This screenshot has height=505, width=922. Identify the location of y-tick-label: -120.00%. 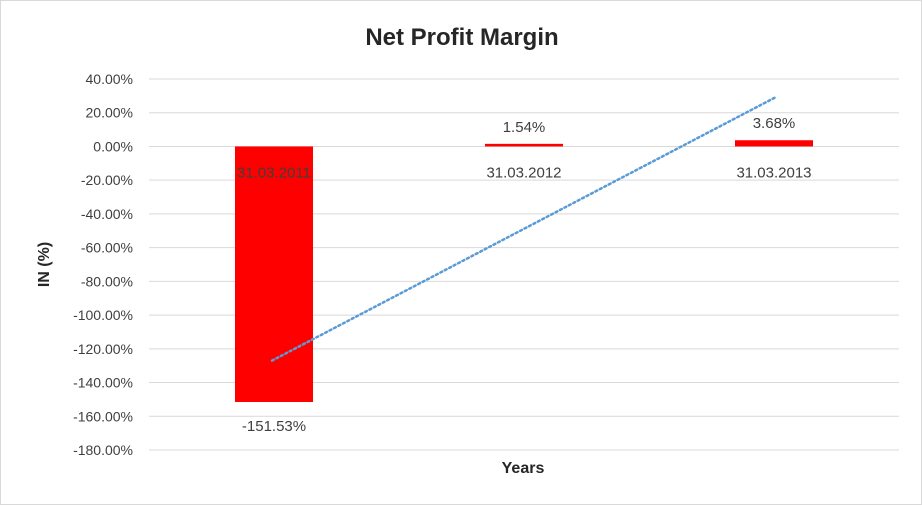
(103, 349).